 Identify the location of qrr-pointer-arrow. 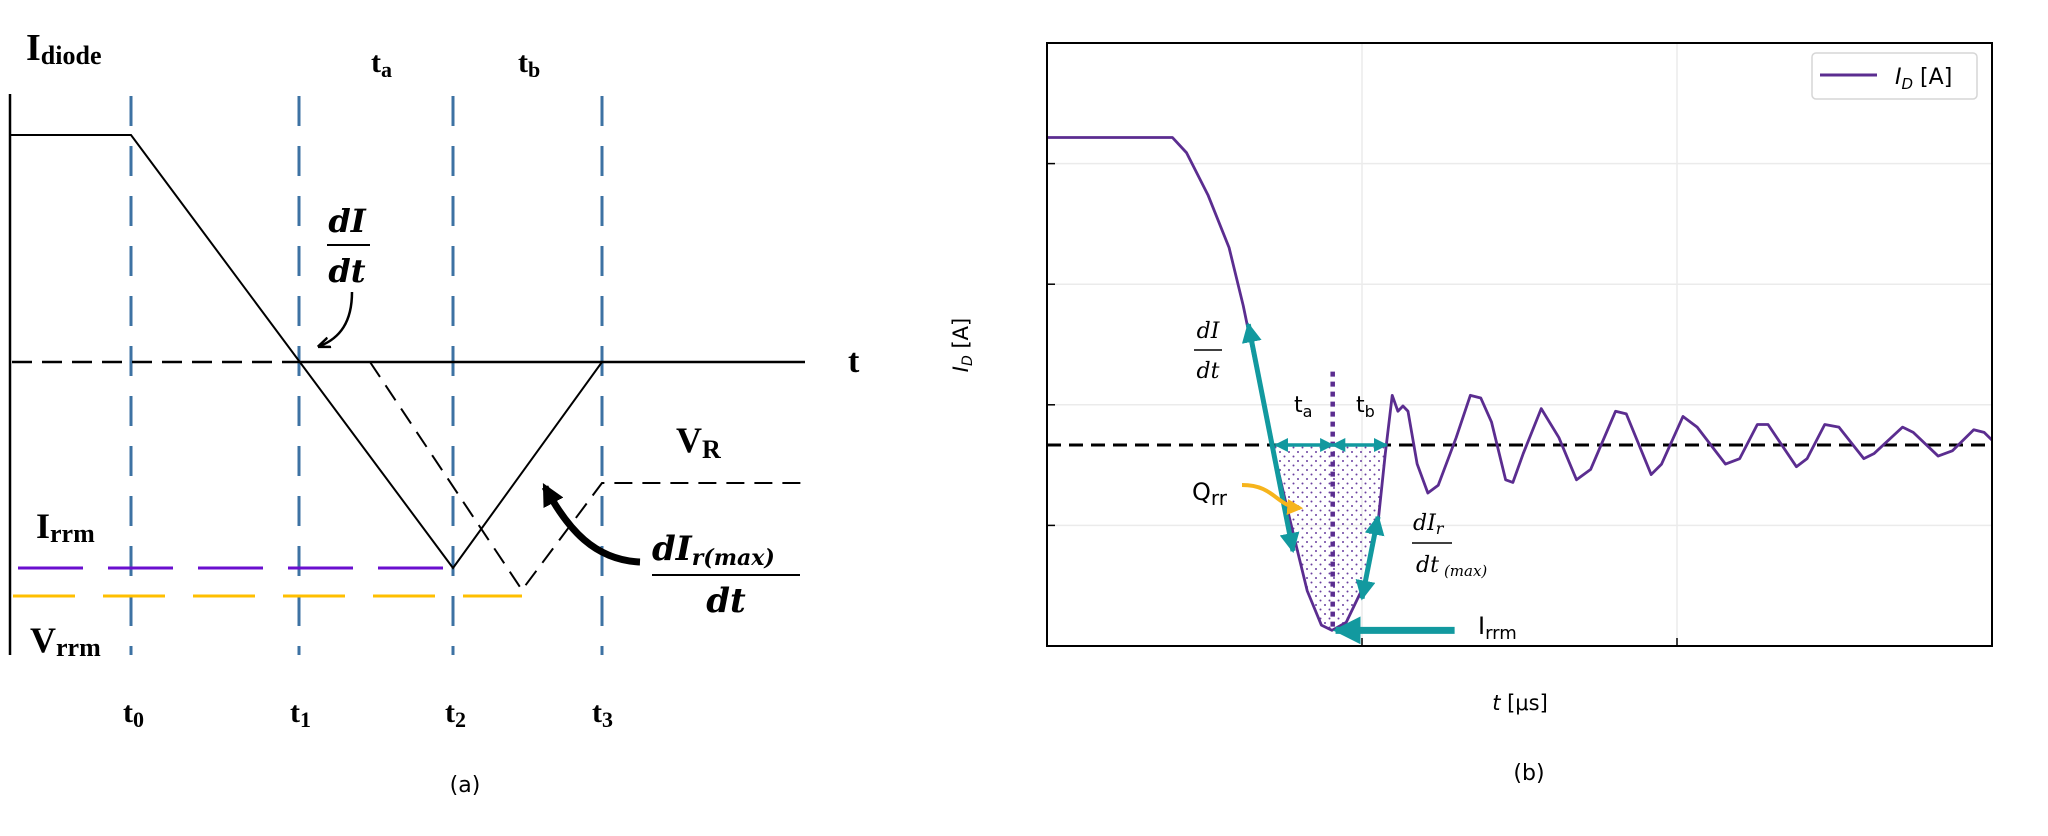
(1272, 499).